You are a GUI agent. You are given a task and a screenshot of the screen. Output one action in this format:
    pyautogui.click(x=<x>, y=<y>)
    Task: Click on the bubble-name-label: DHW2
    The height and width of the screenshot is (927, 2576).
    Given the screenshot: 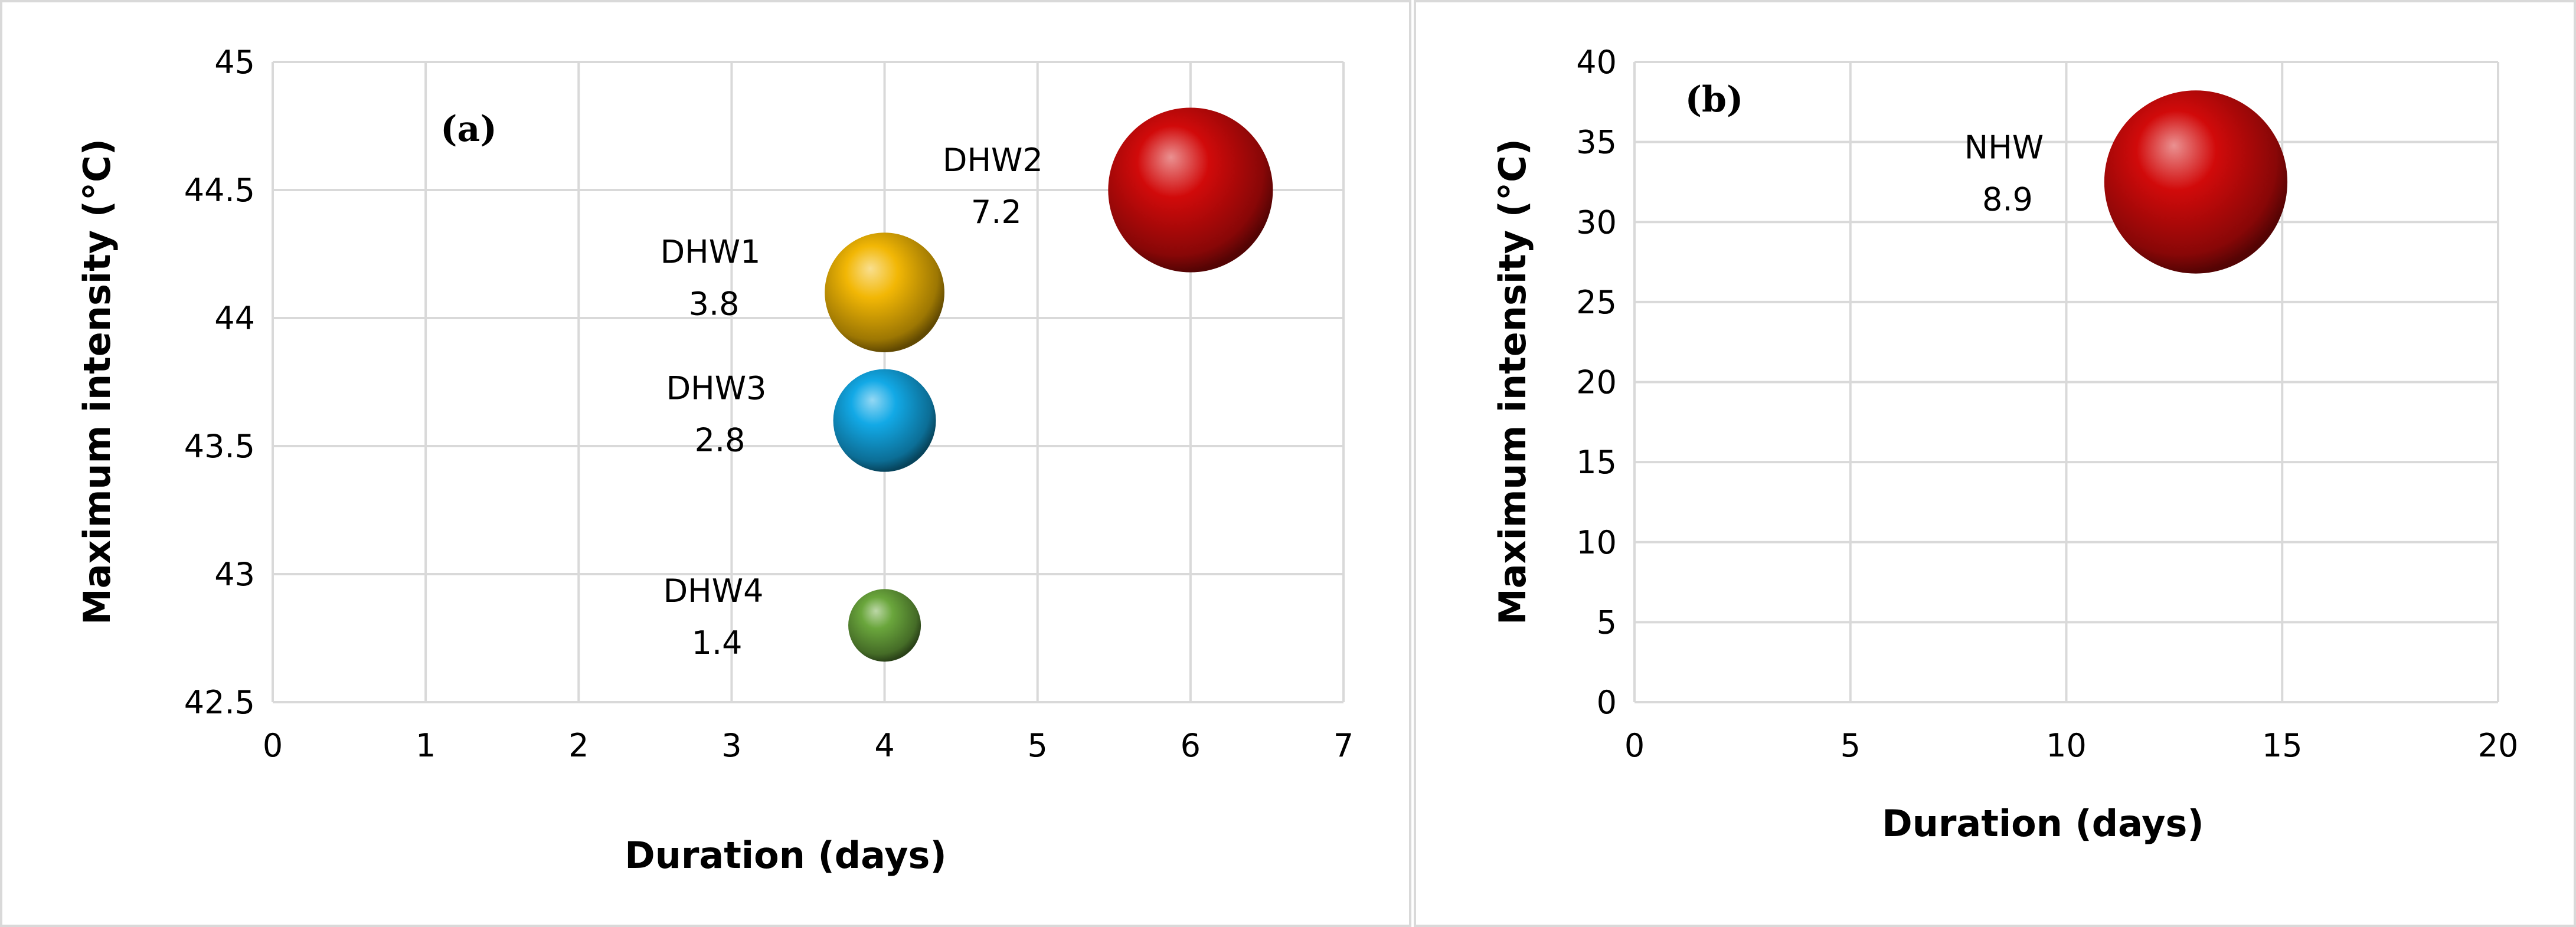 What is the action you would take?
    pyautogui.click(x=993, y=160)
    